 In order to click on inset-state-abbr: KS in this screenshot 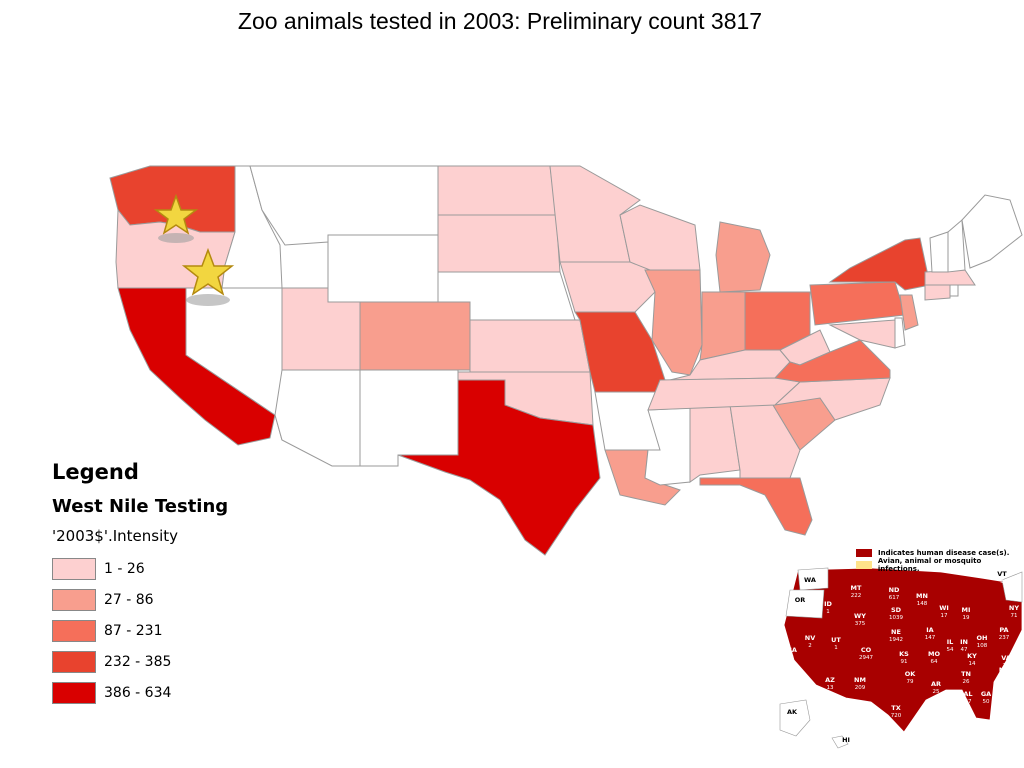, I will do `click(904, 654)`.